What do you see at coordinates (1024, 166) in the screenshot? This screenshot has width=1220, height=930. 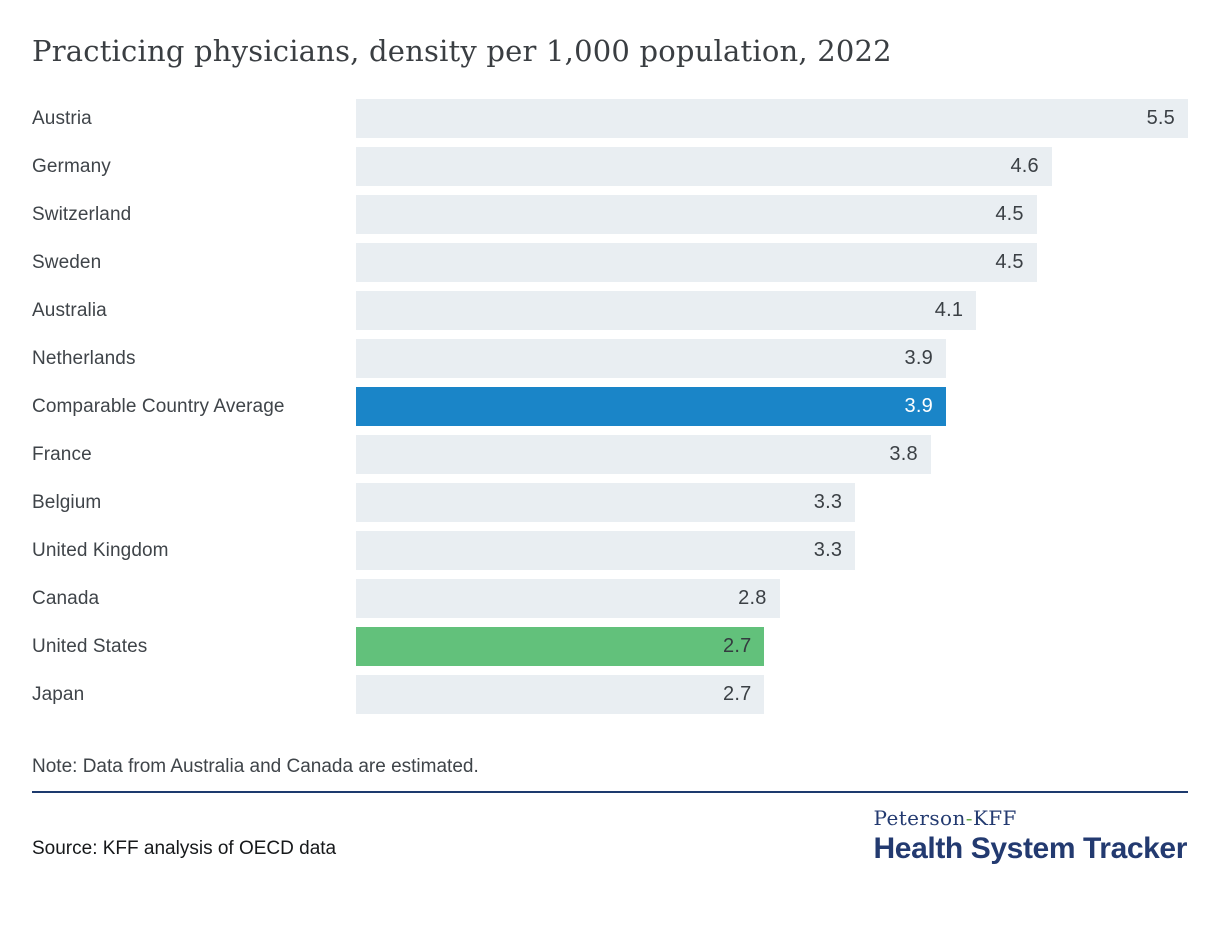 I see `value-label: 4.6` at bounding box center [1024, 166].